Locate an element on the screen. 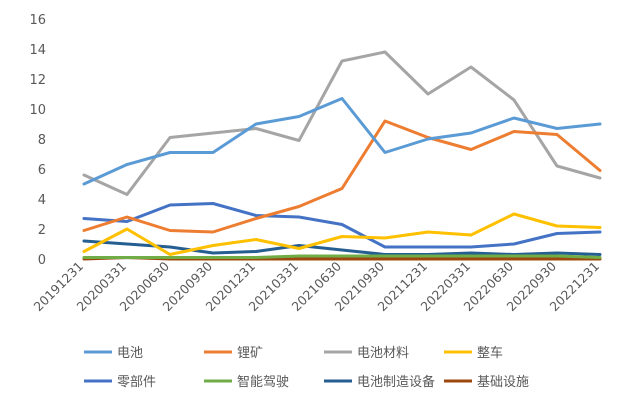 The width and height of the screenshot is (640, 402). y-tick-label: 6 is located at coordinates (42, 170).